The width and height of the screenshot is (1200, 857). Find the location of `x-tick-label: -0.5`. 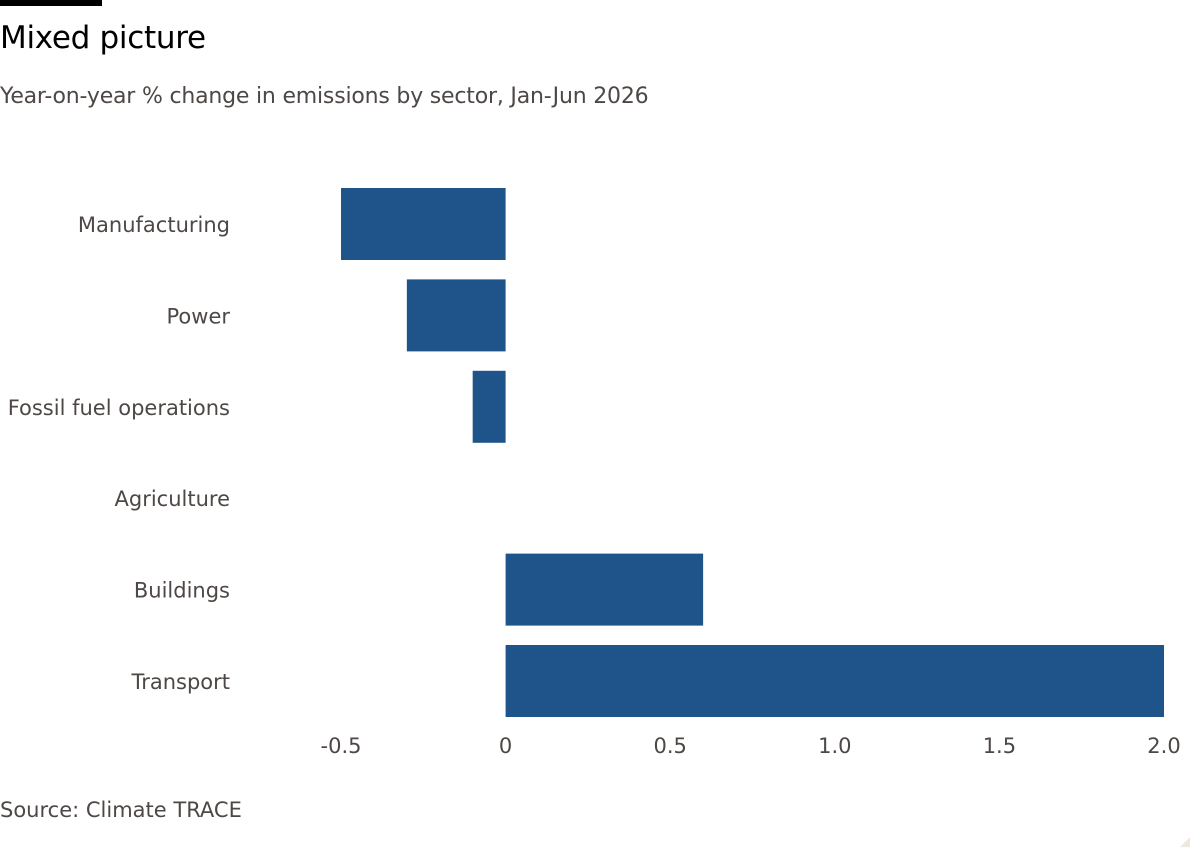

x-tick-label: -0.5 is located at coordinates (341, 746).